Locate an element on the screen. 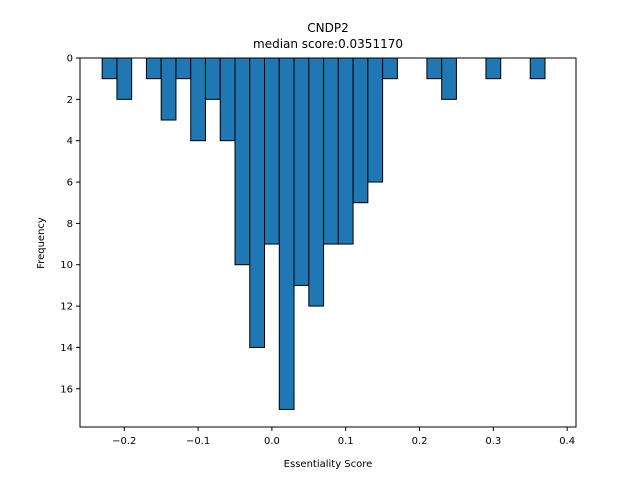 The image size is (640, 480). x-axis-ticks: −0.2 −0.1 0.0 0.1 0.2 0.3 0.4 is located at coordinates (343, 437).